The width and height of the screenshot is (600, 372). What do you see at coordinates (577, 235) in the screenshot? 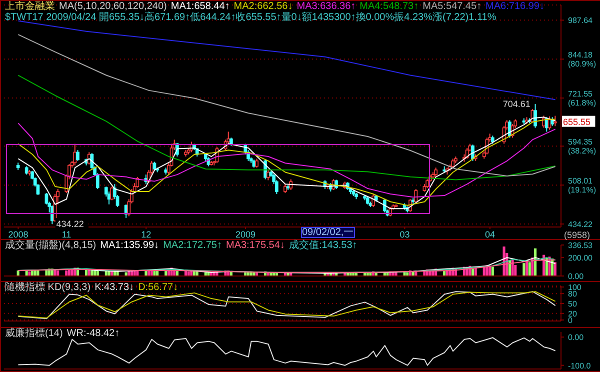
I see `text: (5958)` at bounding box center [577, 235].